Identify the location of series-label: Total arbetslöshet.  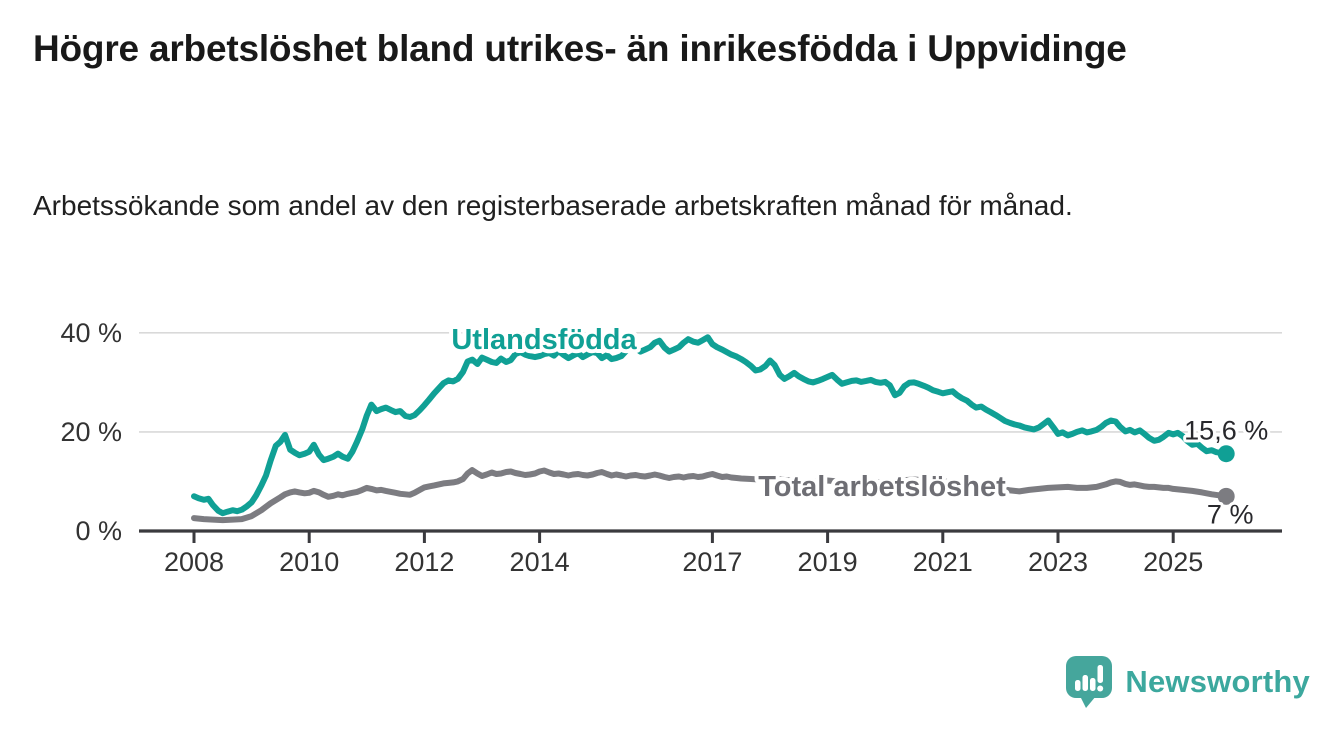
(882, 487).